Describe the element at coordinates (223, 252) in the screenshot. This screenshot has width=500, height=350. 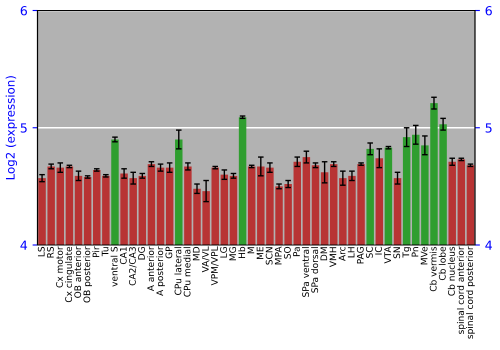
I see `x-tick-label: LG` at that location.